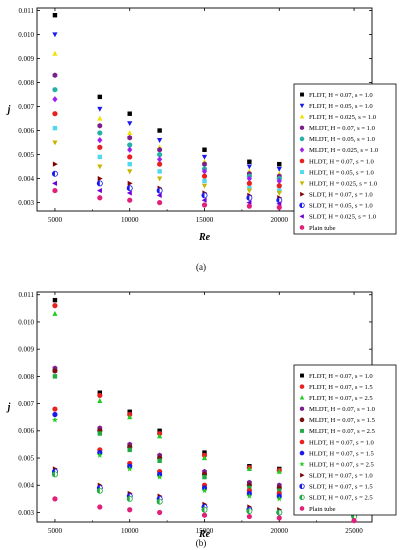 The image size is (403, 550). I want to click on legend-label: HLDT, H = 0.025, s = 1.0, so click(343, 183).